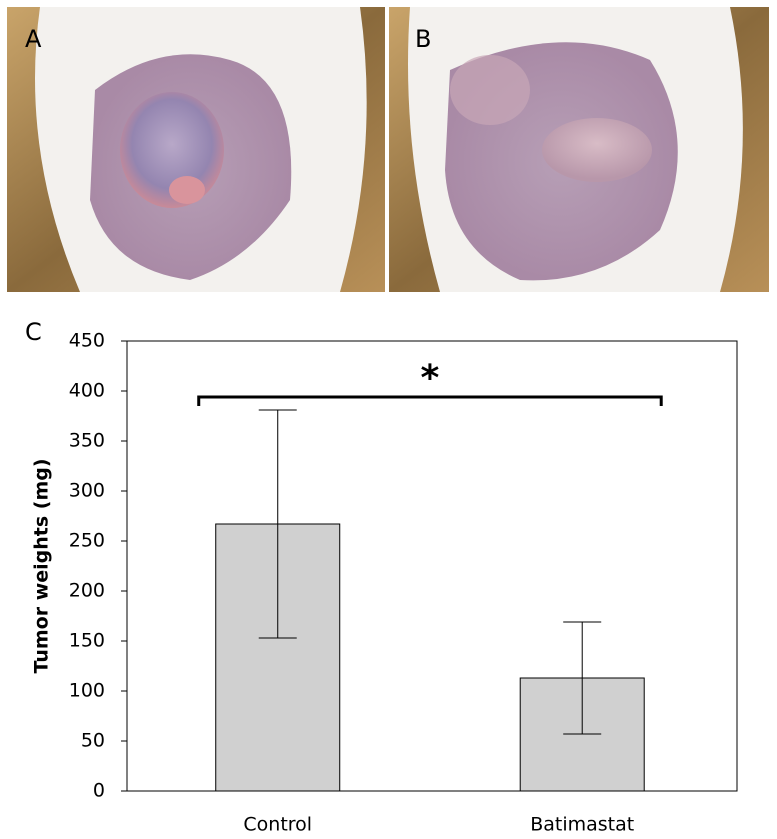 The image size is (777, 839). I want to click on y-tick-label: 50, so click(93, 741).